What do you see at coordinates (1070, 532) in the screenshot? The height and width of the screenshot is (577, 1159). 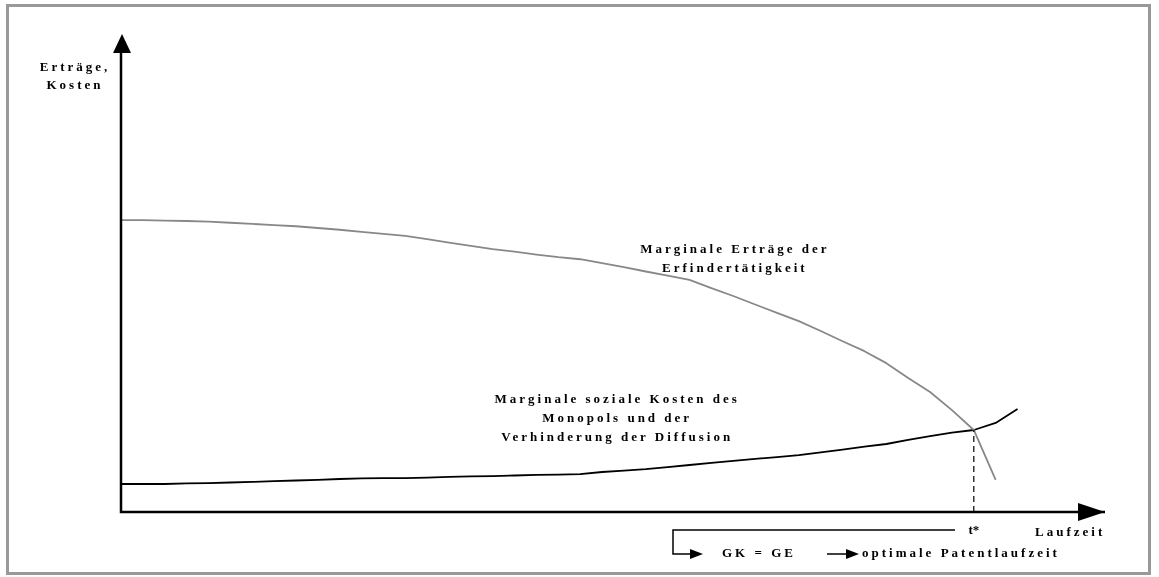 I see `x-axis-title: Laufzeit` at bounding box center [1070, 532].